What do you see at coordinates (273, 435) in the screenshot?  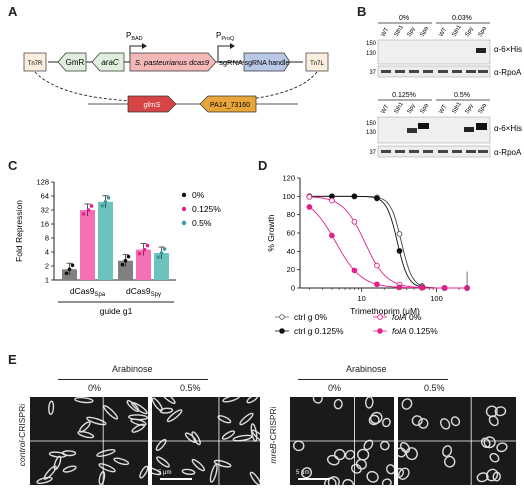 I see `mreb-crispri-label: mreB-CRISPRi` at bounding box center [273, 435].